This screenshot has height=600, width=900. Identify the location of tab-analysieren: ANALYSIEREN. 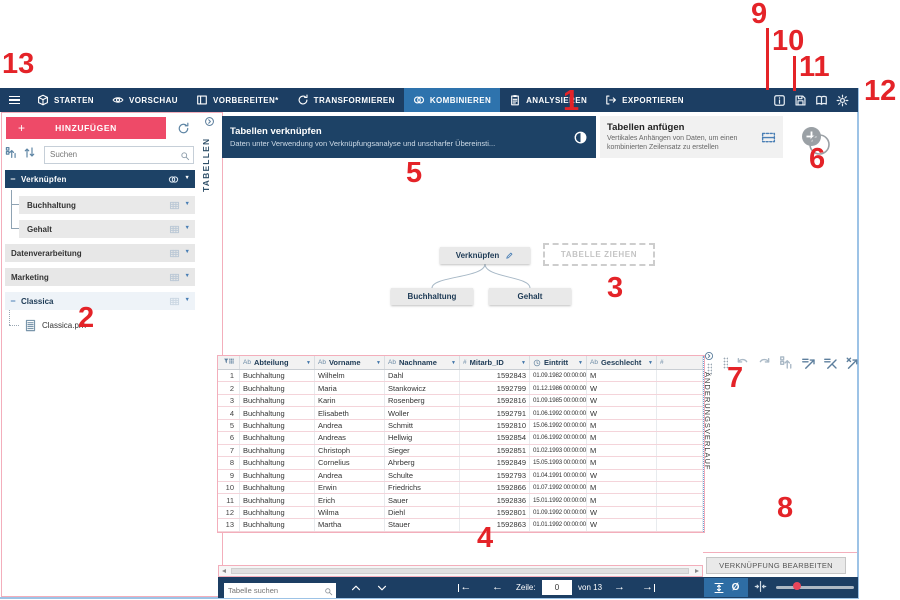
(548, 100).